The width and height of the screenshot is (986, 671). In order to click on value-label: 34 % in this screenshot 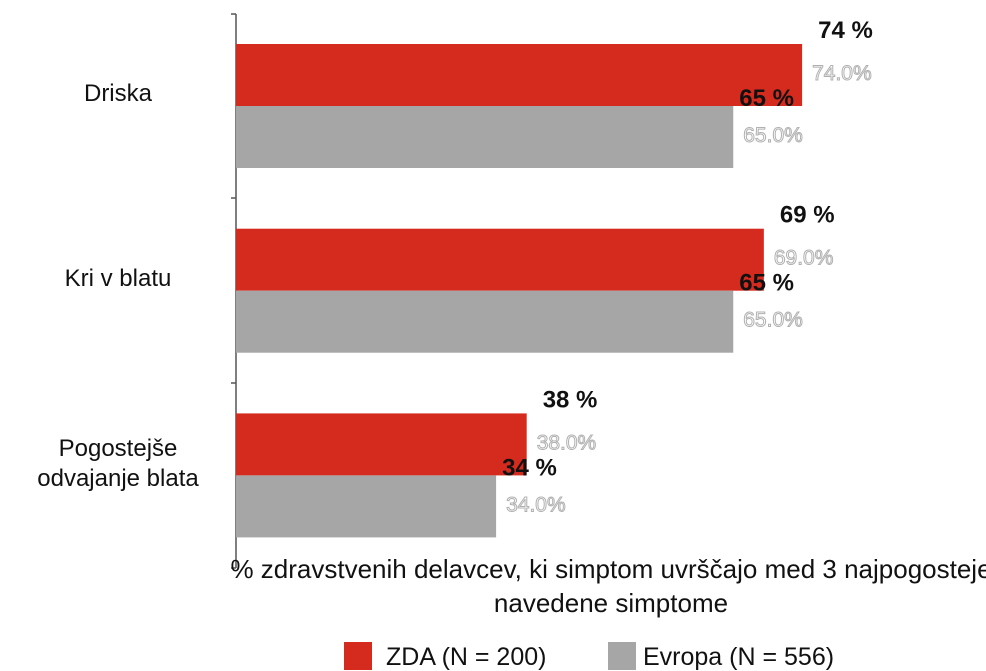, I will do `click(529, 467)`.